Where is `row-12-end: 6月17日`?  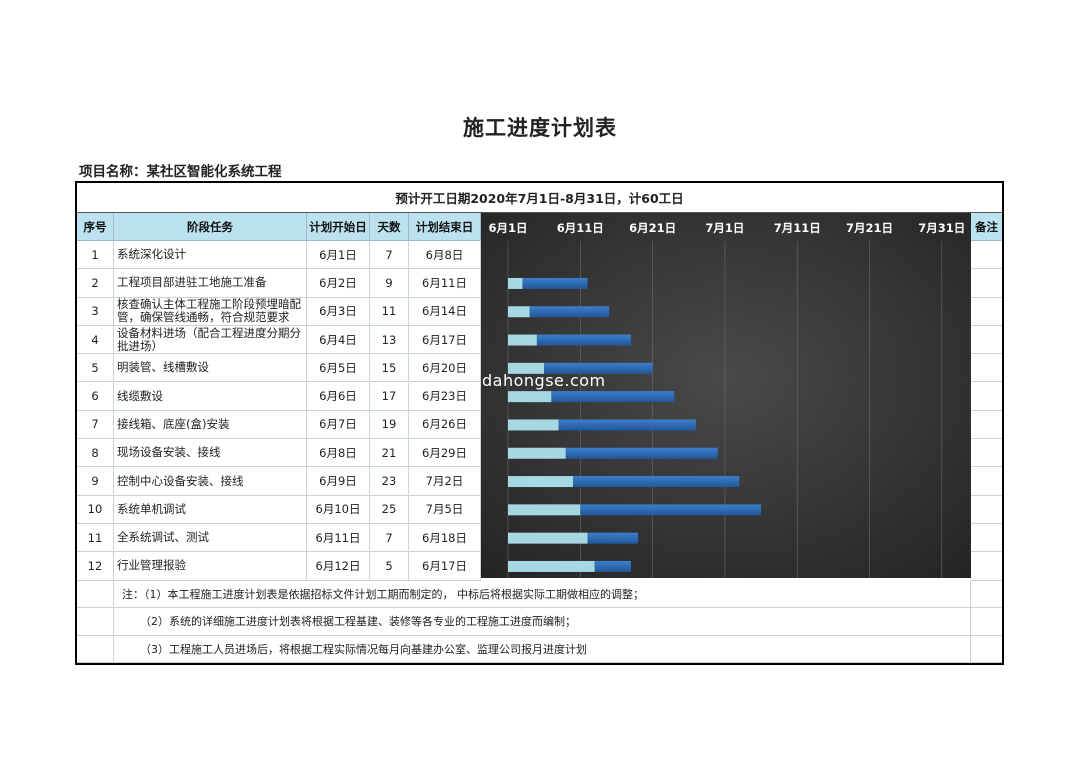 row-12-end: 6月17日 is located at coordinates (445, 566).